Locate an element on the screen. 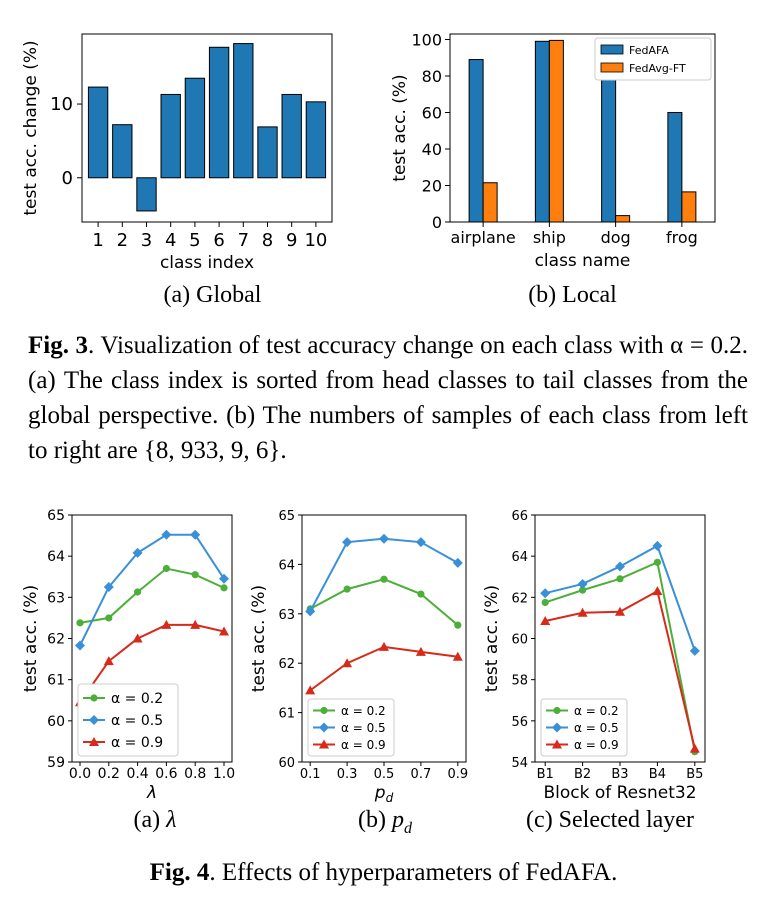  chart-lambda-legend: α = 0.2 α = 0.5 α = 0.9 is located at coordinates (128, 720).